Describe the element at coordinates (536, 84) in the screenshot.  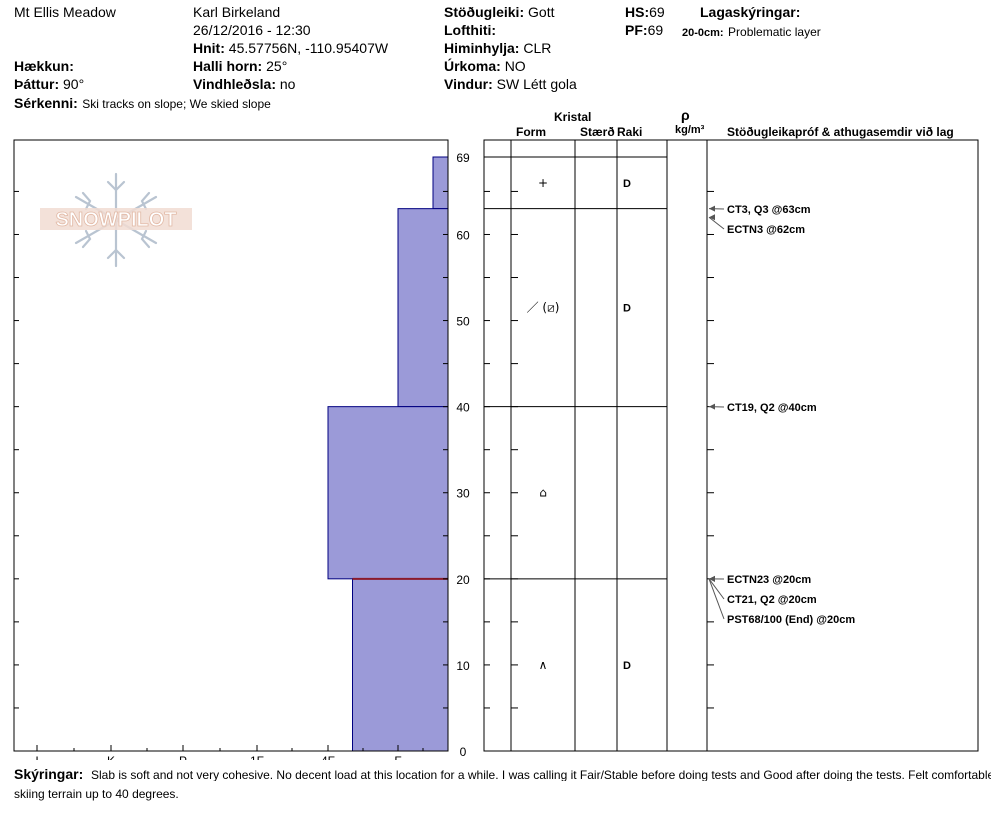
I see `wind-value: SW Létt gola` at that location.